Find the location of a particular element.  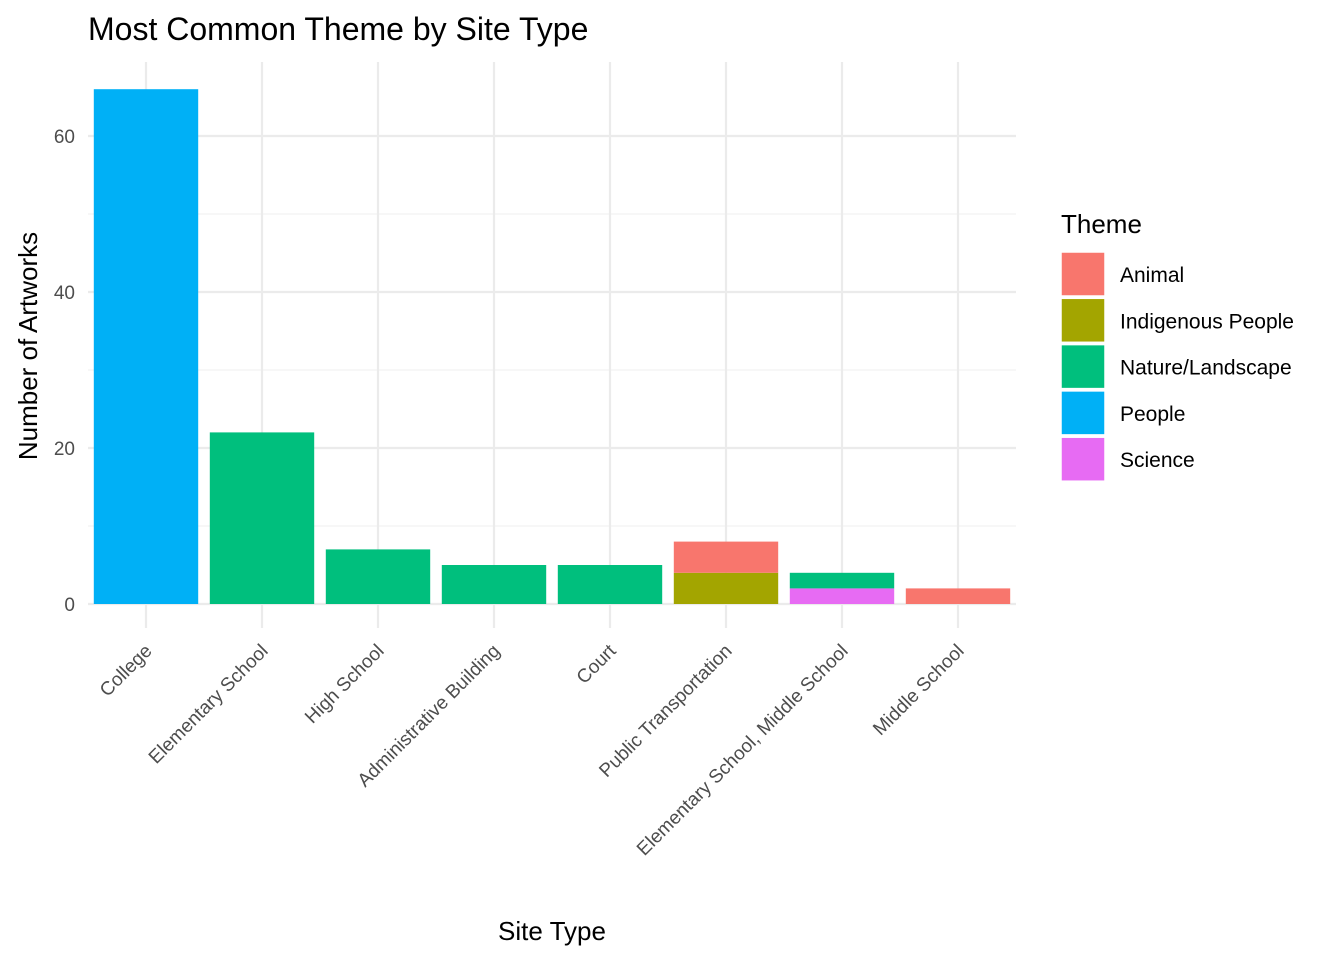

x-tick-label: Elementary School, Middle School is located at coordinates (742, 750).